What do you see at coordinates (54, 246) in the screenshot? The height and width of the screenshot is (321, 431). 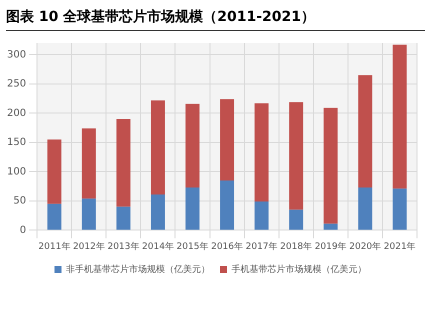 I see `x-tick-label: 2011年` at bounding box center [54, 246].